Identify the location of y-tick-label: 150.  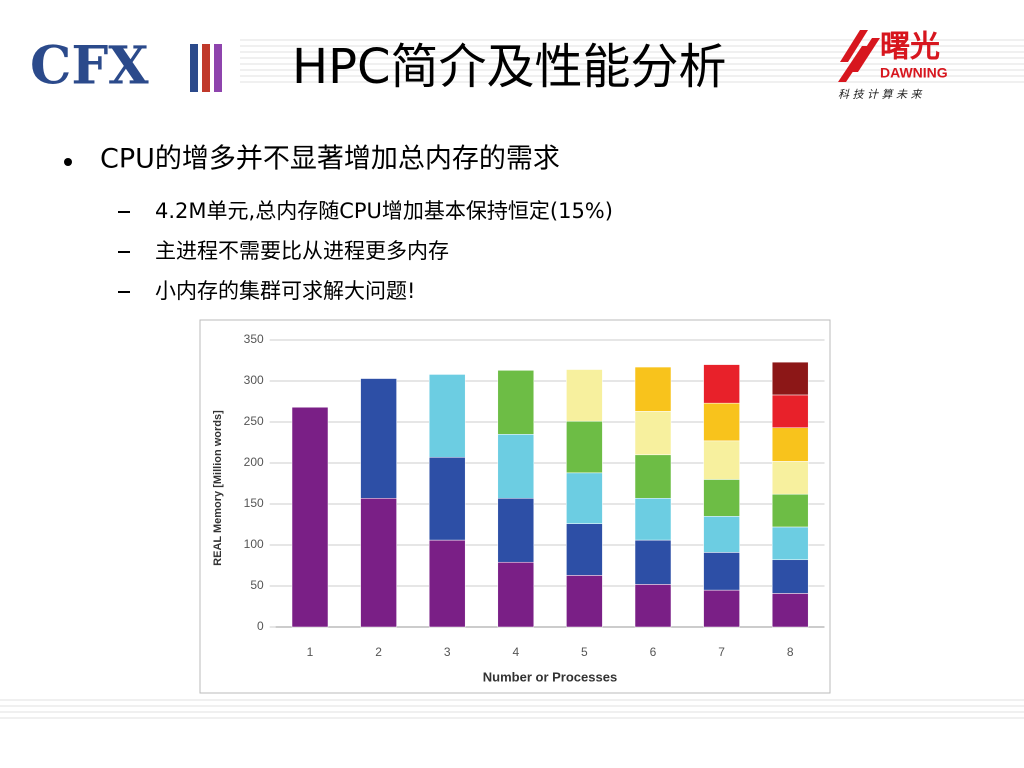
(254, 503).